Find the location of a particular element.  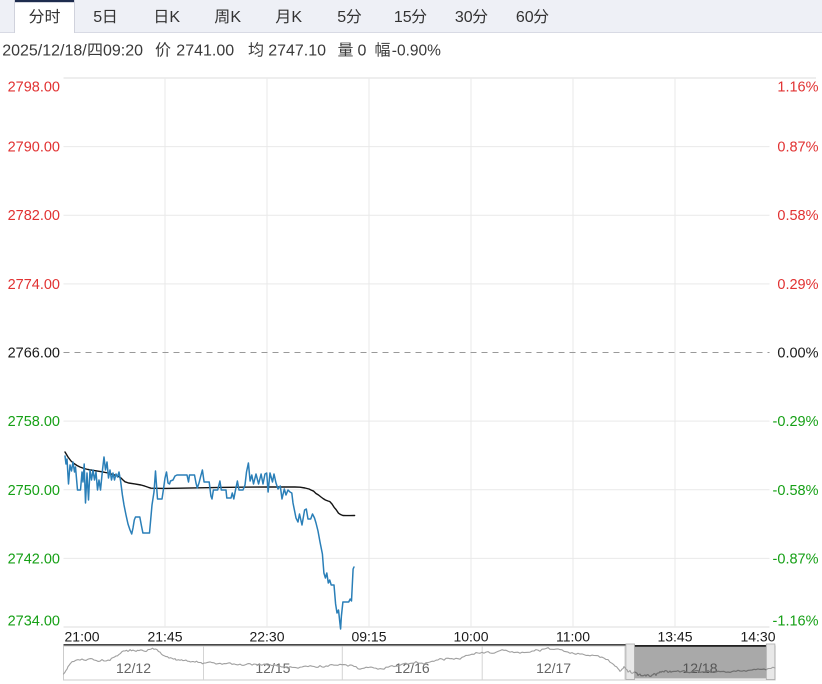

svg-text: -1.16% is located at coordinates (796, 622).